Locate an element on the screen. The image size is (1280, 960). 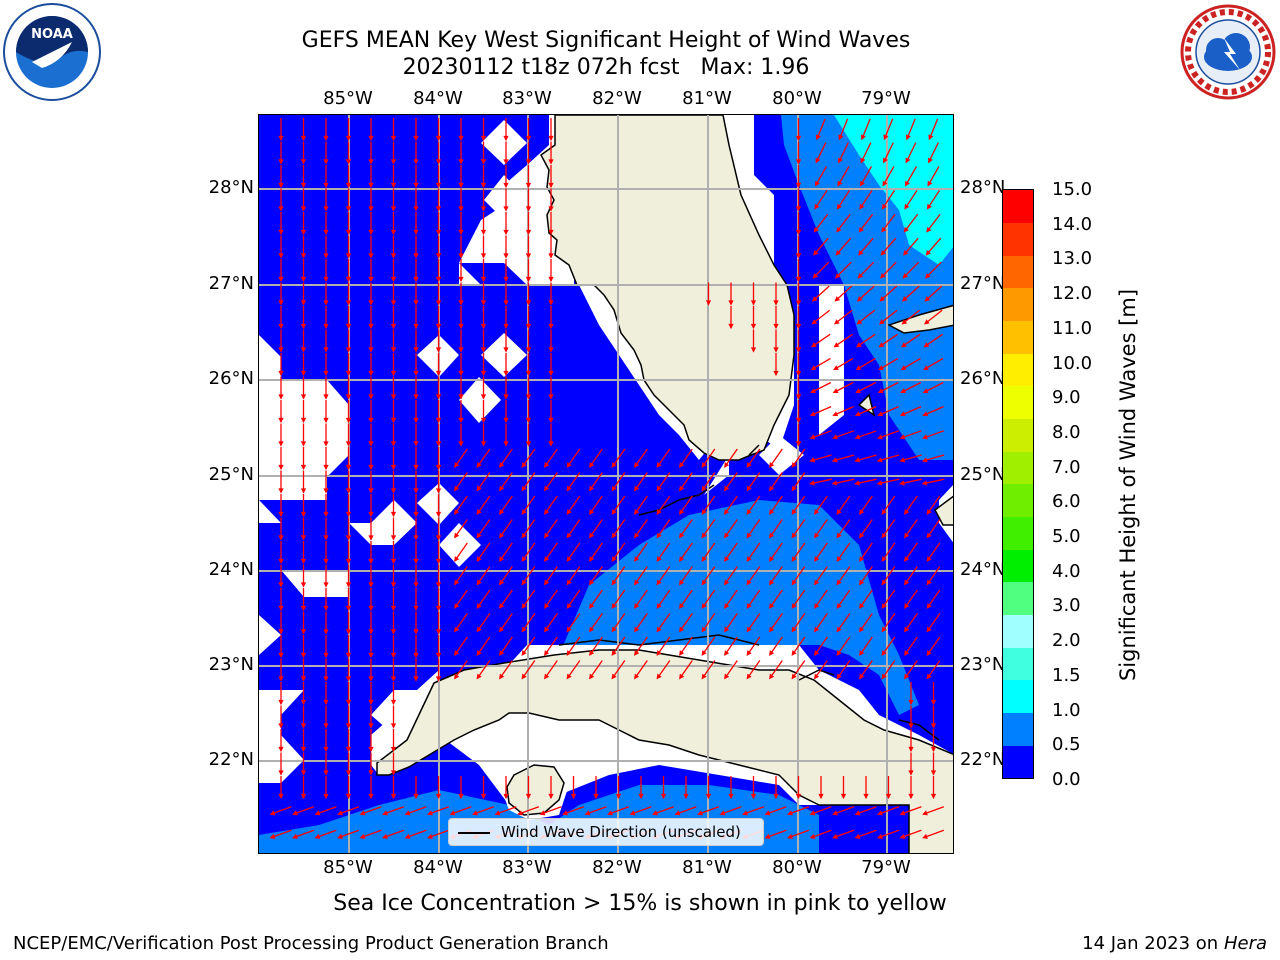
lon-label-bottom: 83°W is located at coordinates (527, 867).